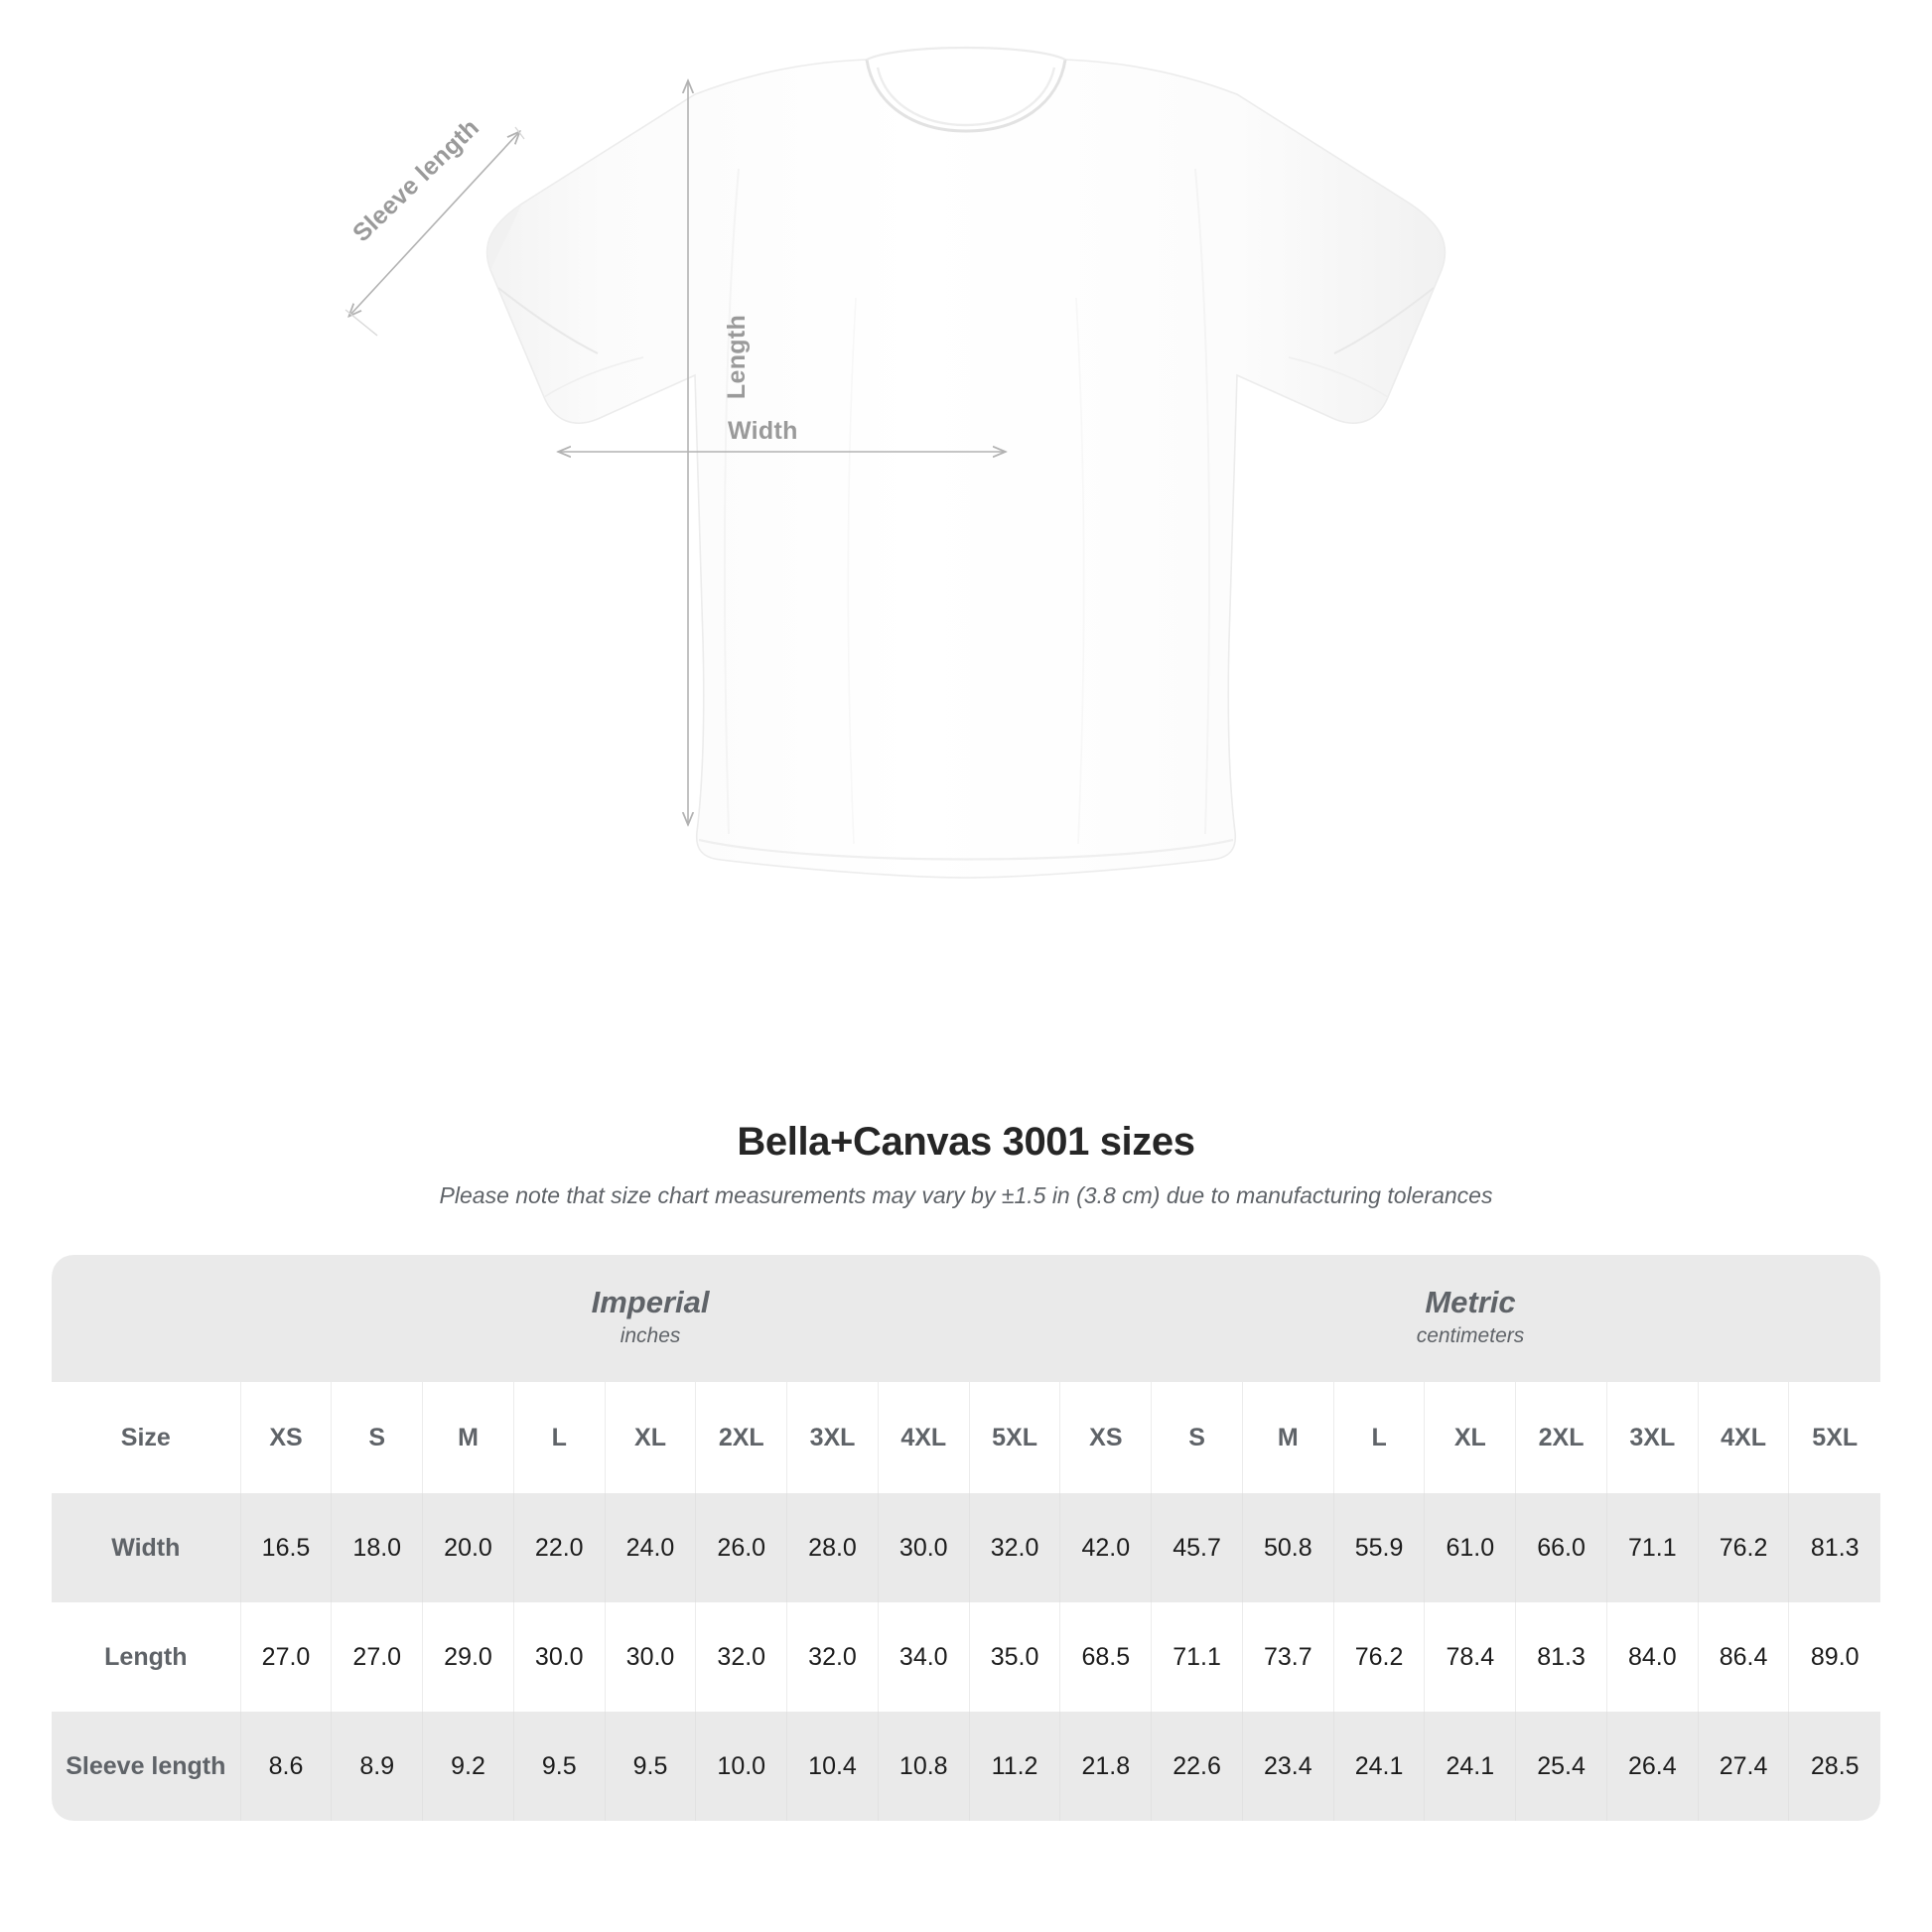  Describe the element at coordinates (741, 1767) in the screenshot. I see `table-cell: 10.0` at that location.